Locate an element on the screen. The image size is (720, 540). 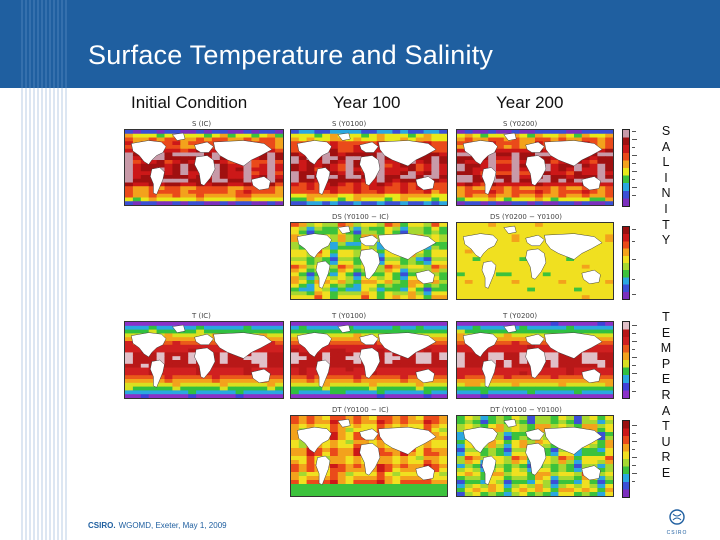
map-label-s-ic: S (IC) is located at coordinates (202, 124).